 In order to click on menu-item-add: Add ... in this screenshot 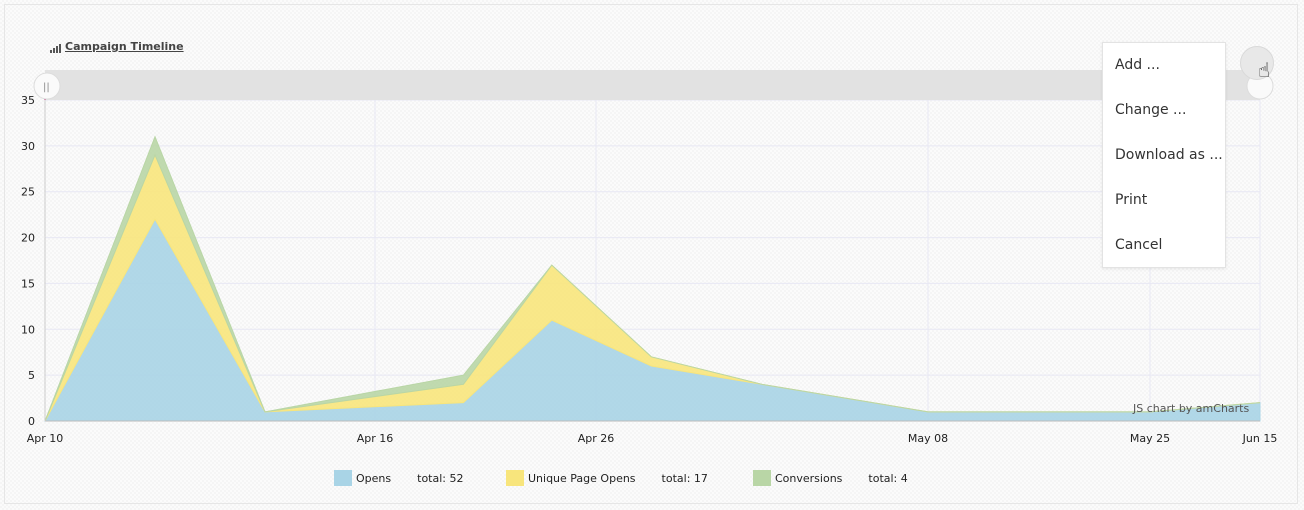, I will do `click(1137, 65)`.